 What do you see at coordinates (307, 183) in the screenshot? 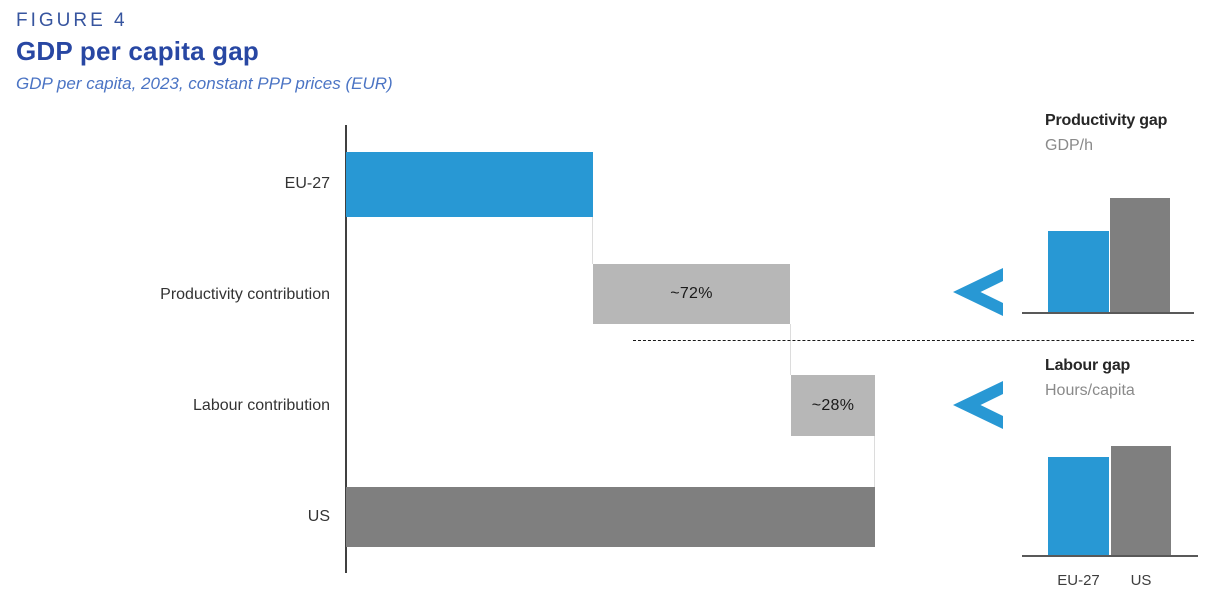
I see `row-label-eu27: EU-27` at bounding box center [307, 183].